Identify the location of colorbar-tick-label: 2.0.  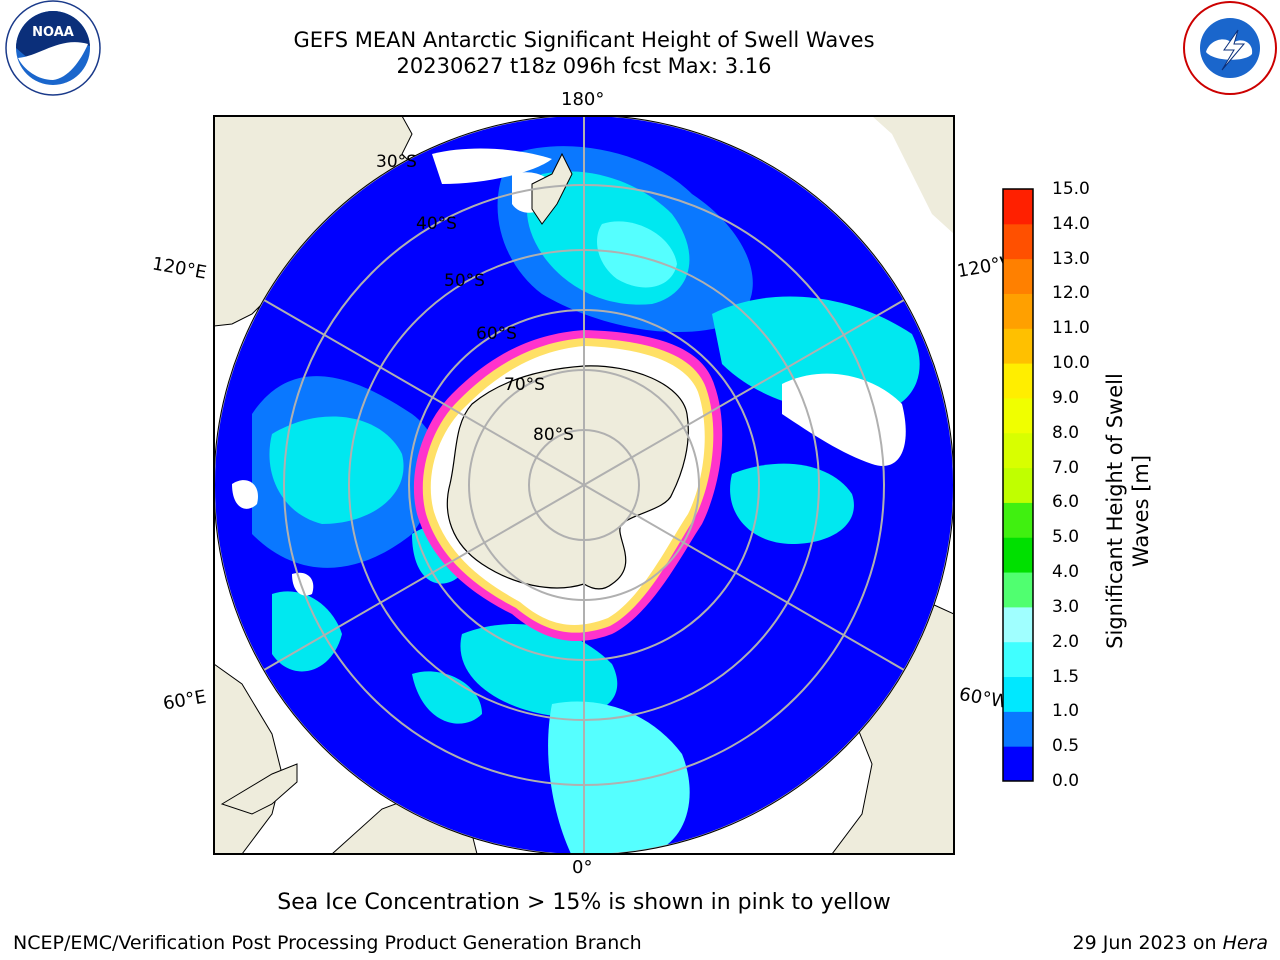
(1066, 641).